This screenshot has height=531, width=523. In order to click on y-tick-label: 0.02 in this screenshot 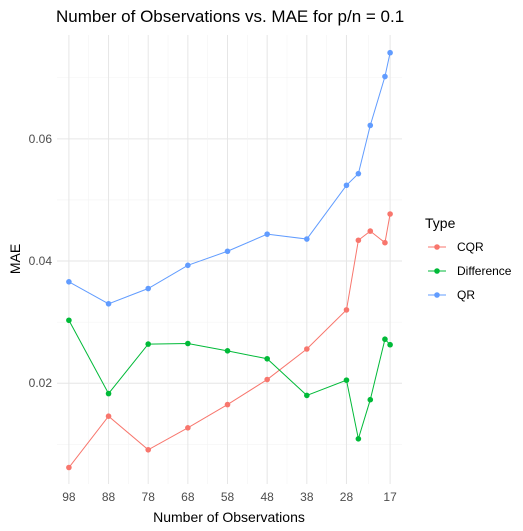, I will do `click(41, 383)`.